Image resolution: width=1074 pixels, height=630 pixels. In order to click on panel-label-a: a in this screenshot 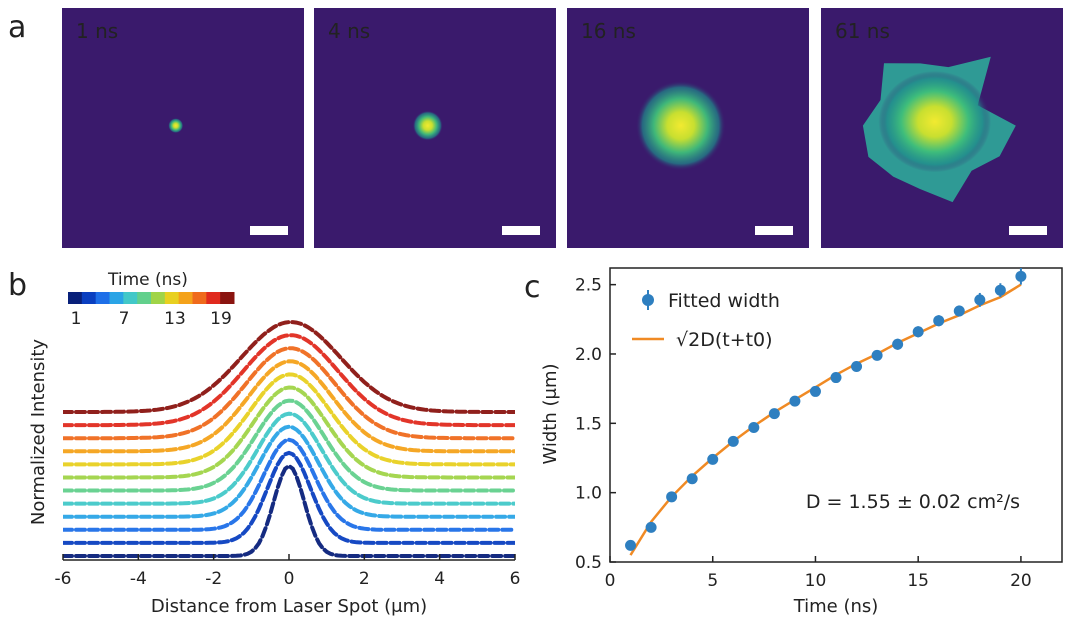, I will do `click(17, 27)`.